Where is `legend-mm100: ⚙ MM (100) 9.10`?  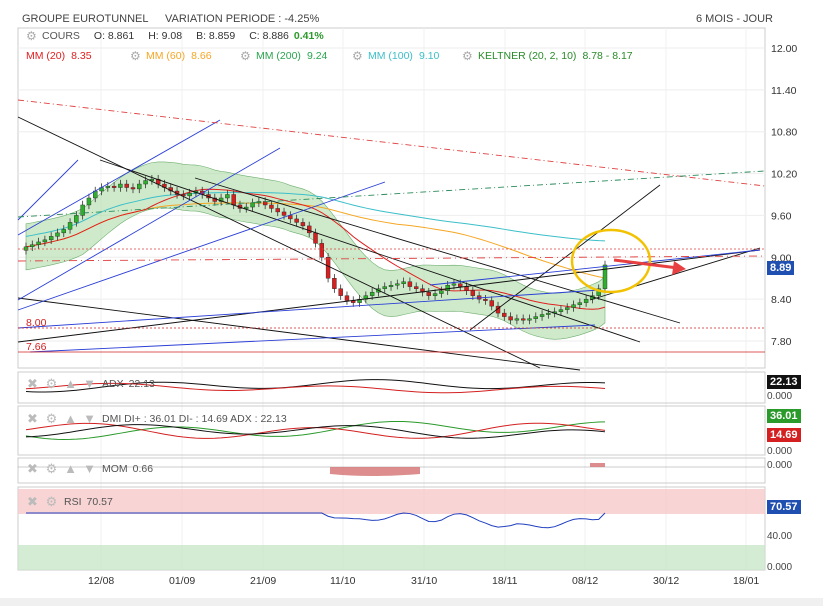 legend-mm100: ⚙ MM (100) 9.10 is located at coordinates (396, 55).